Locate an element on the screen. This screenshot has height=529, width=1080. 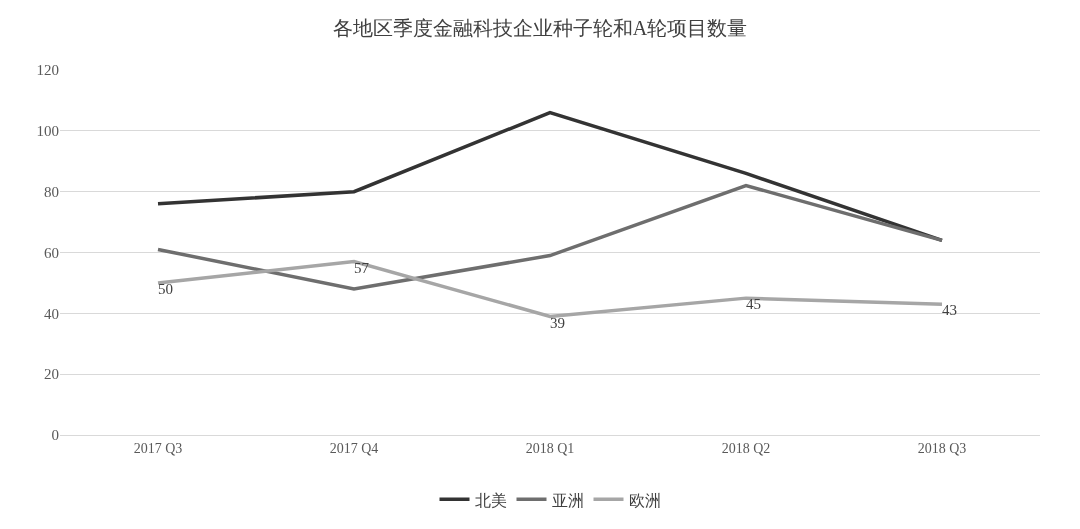
data-label: 43 is located at coordinates (949, 310).